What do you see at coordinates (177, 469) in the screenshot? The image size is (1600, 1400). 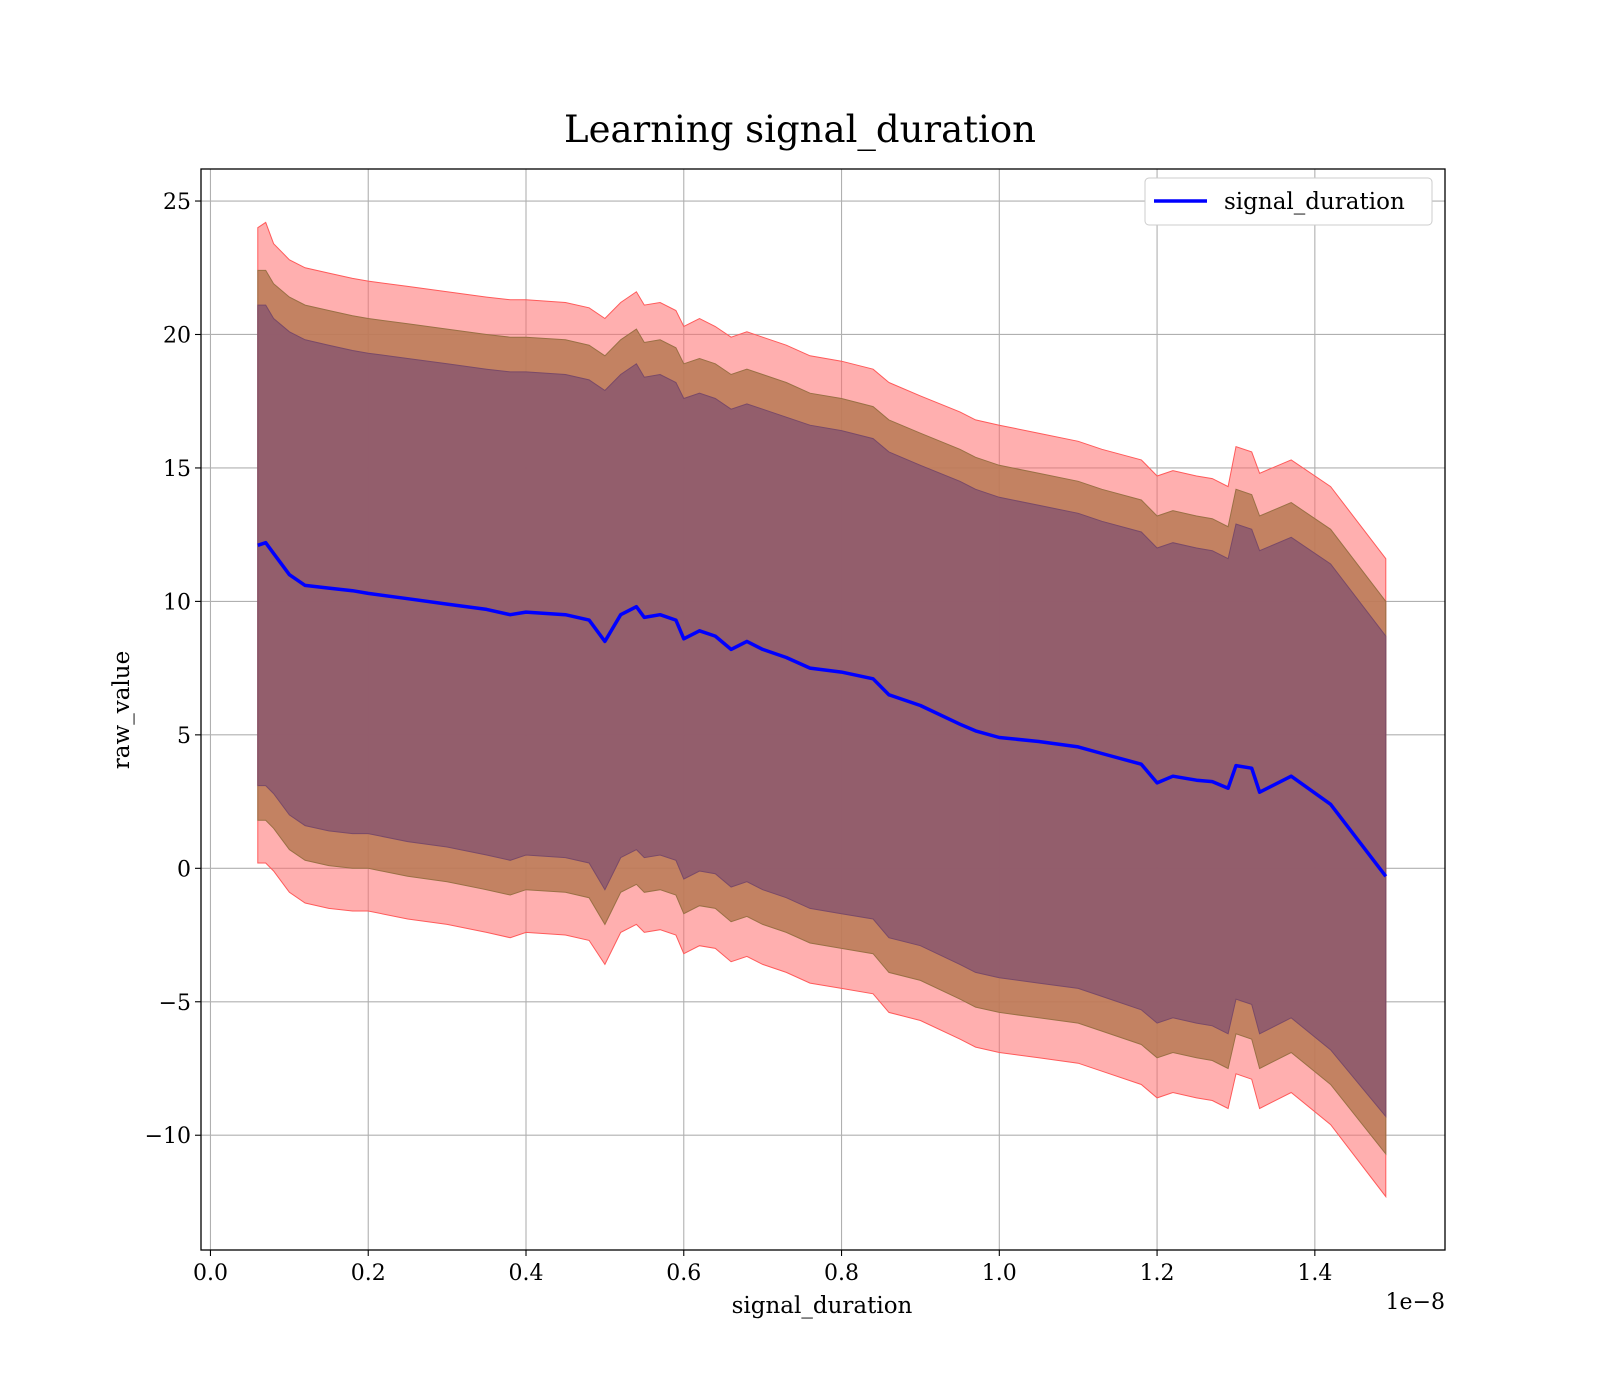 I see `y-tick-label: 15` at bounding box center [177, 469].